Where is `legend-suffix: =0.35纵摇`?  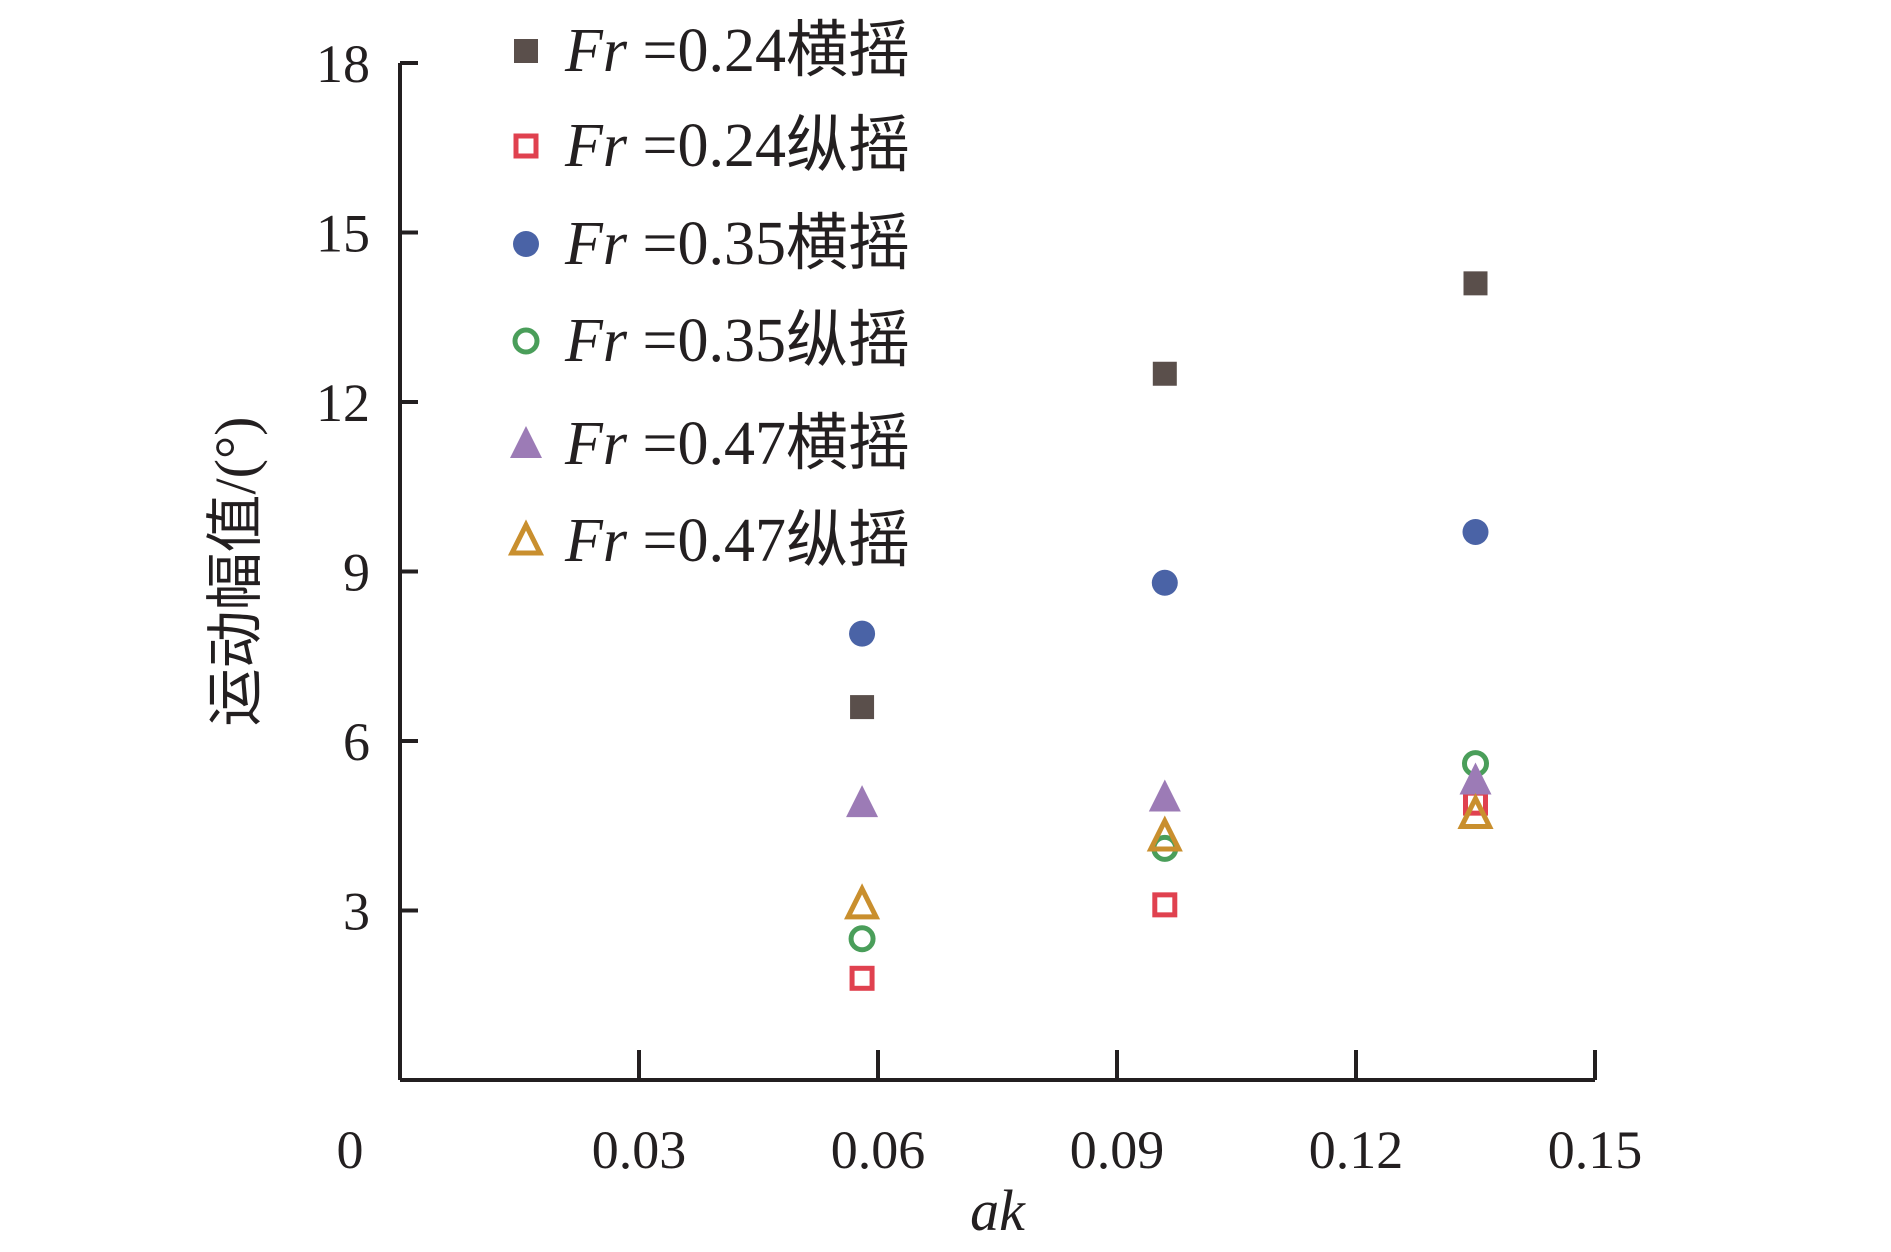
legend-suffix: =0.35纵摇 is located at coordinates (768, 341).